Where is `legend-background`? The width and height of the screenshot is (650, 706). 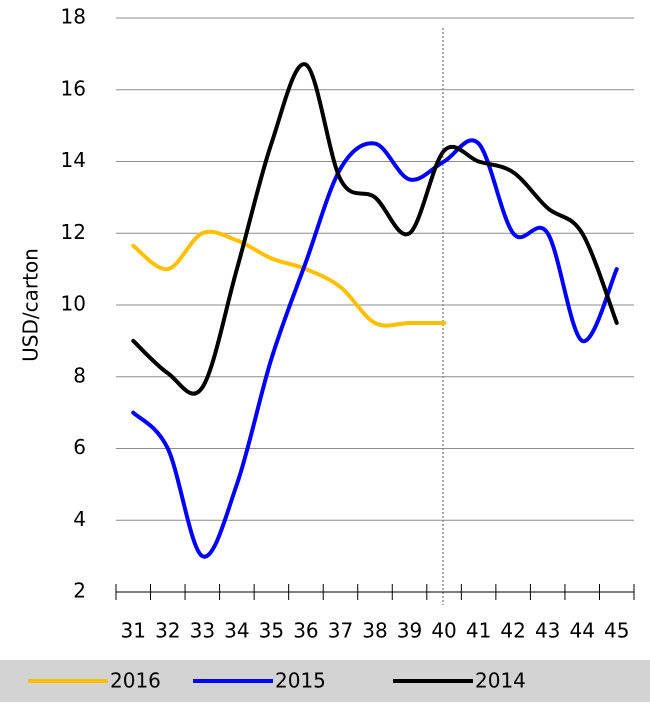 legend-background is located at coordinates (325, 681).